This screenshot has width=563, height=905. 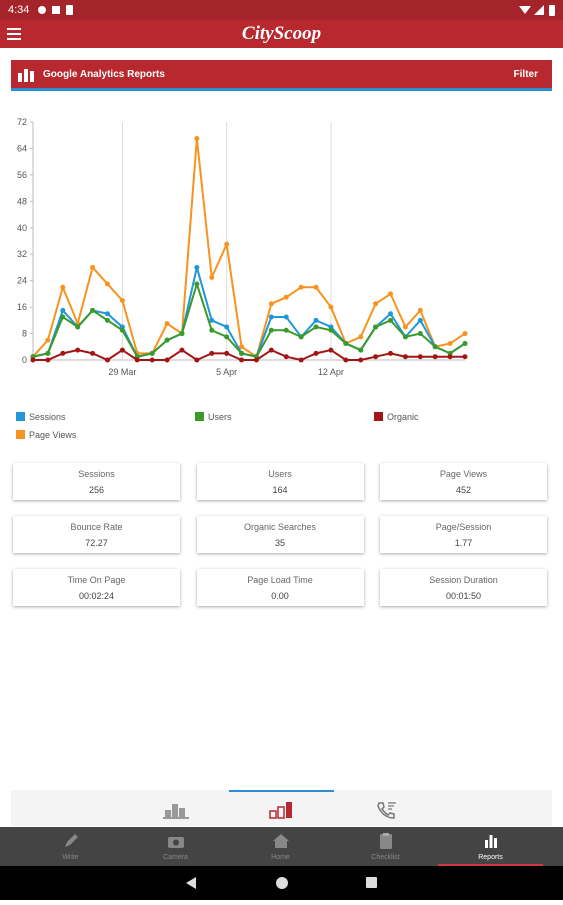 I want to click on nav-label: Write, so click(x=70, y=857).